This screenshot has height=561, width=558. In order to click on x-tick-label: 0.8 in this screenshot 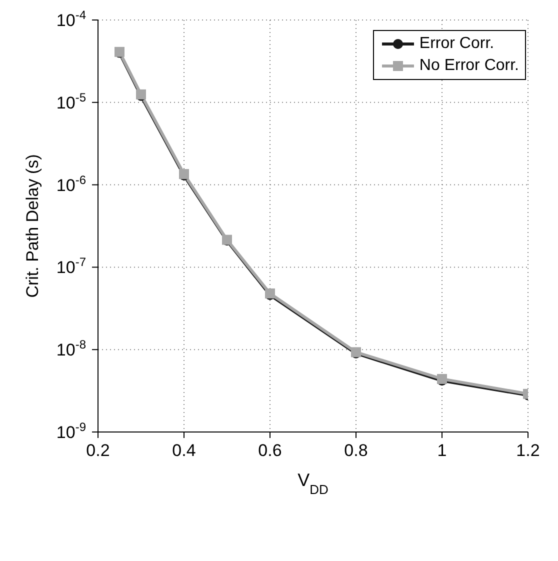, I will do `click(356, 450)`.